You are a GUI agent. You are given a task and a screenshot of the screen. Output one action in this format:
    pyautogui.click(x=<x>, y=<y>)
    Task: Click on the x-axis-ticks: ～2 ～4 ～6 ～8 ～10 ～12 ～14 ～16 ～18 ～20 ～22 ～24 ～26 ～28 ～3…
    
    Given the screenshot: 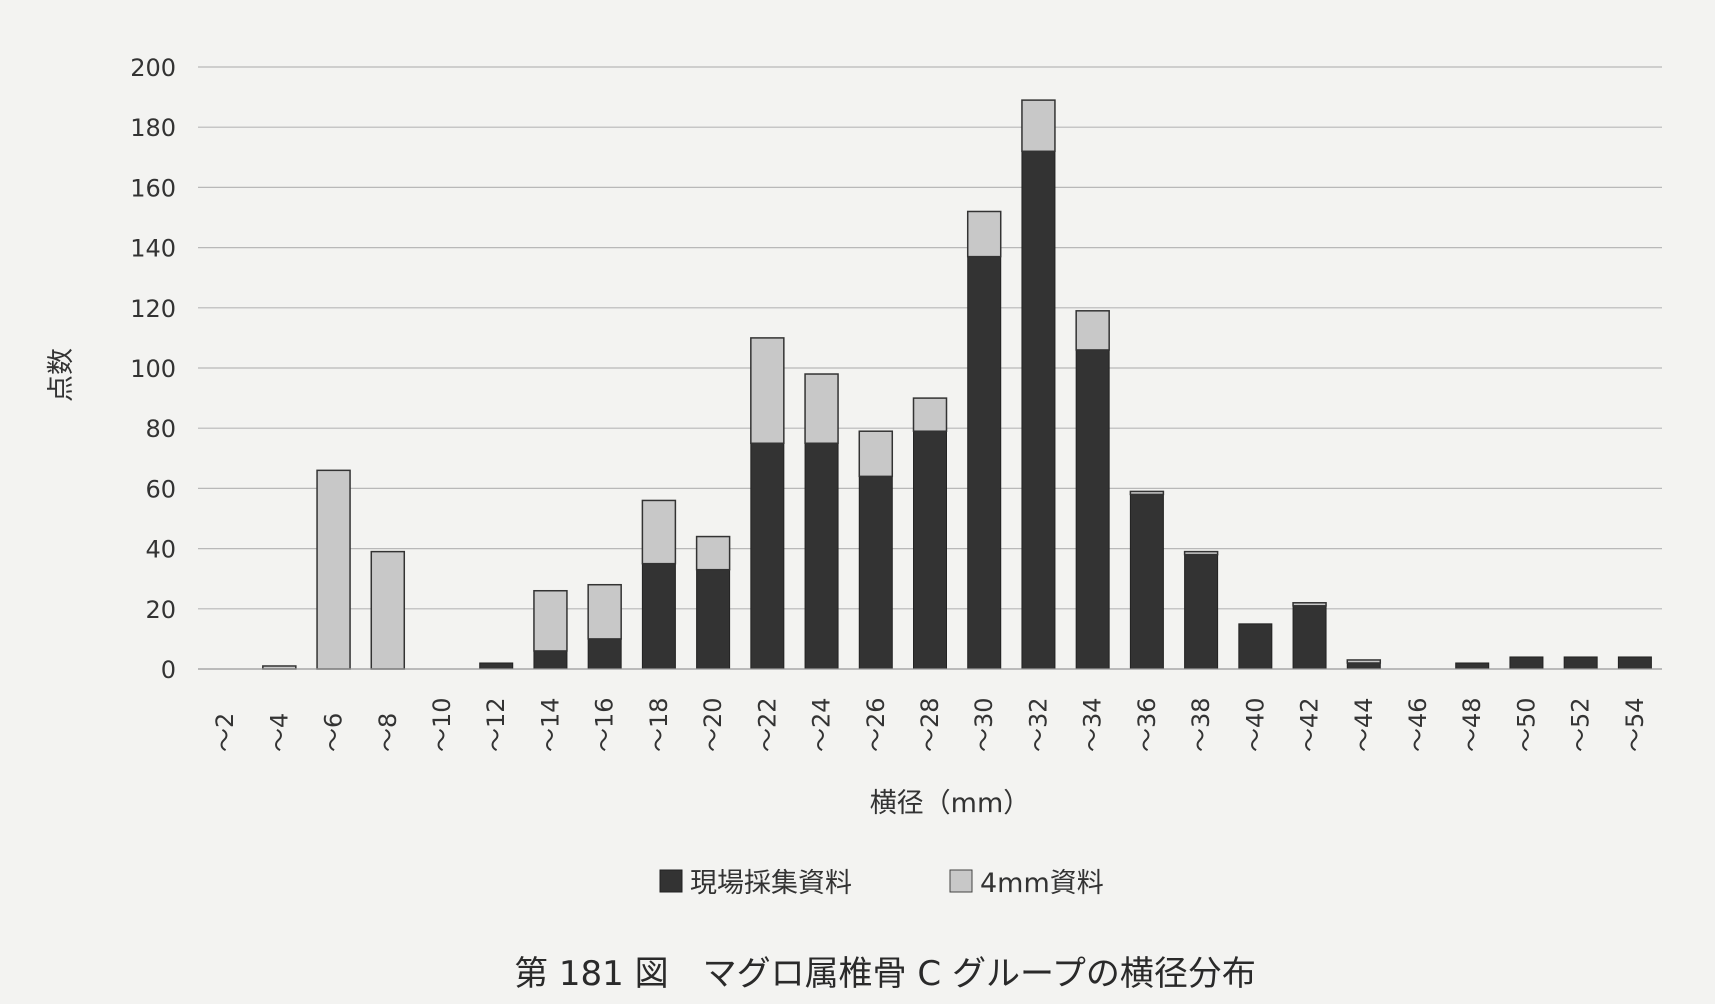 What is the action you would take?
    pyautogui.click(x=930, y=724)
    